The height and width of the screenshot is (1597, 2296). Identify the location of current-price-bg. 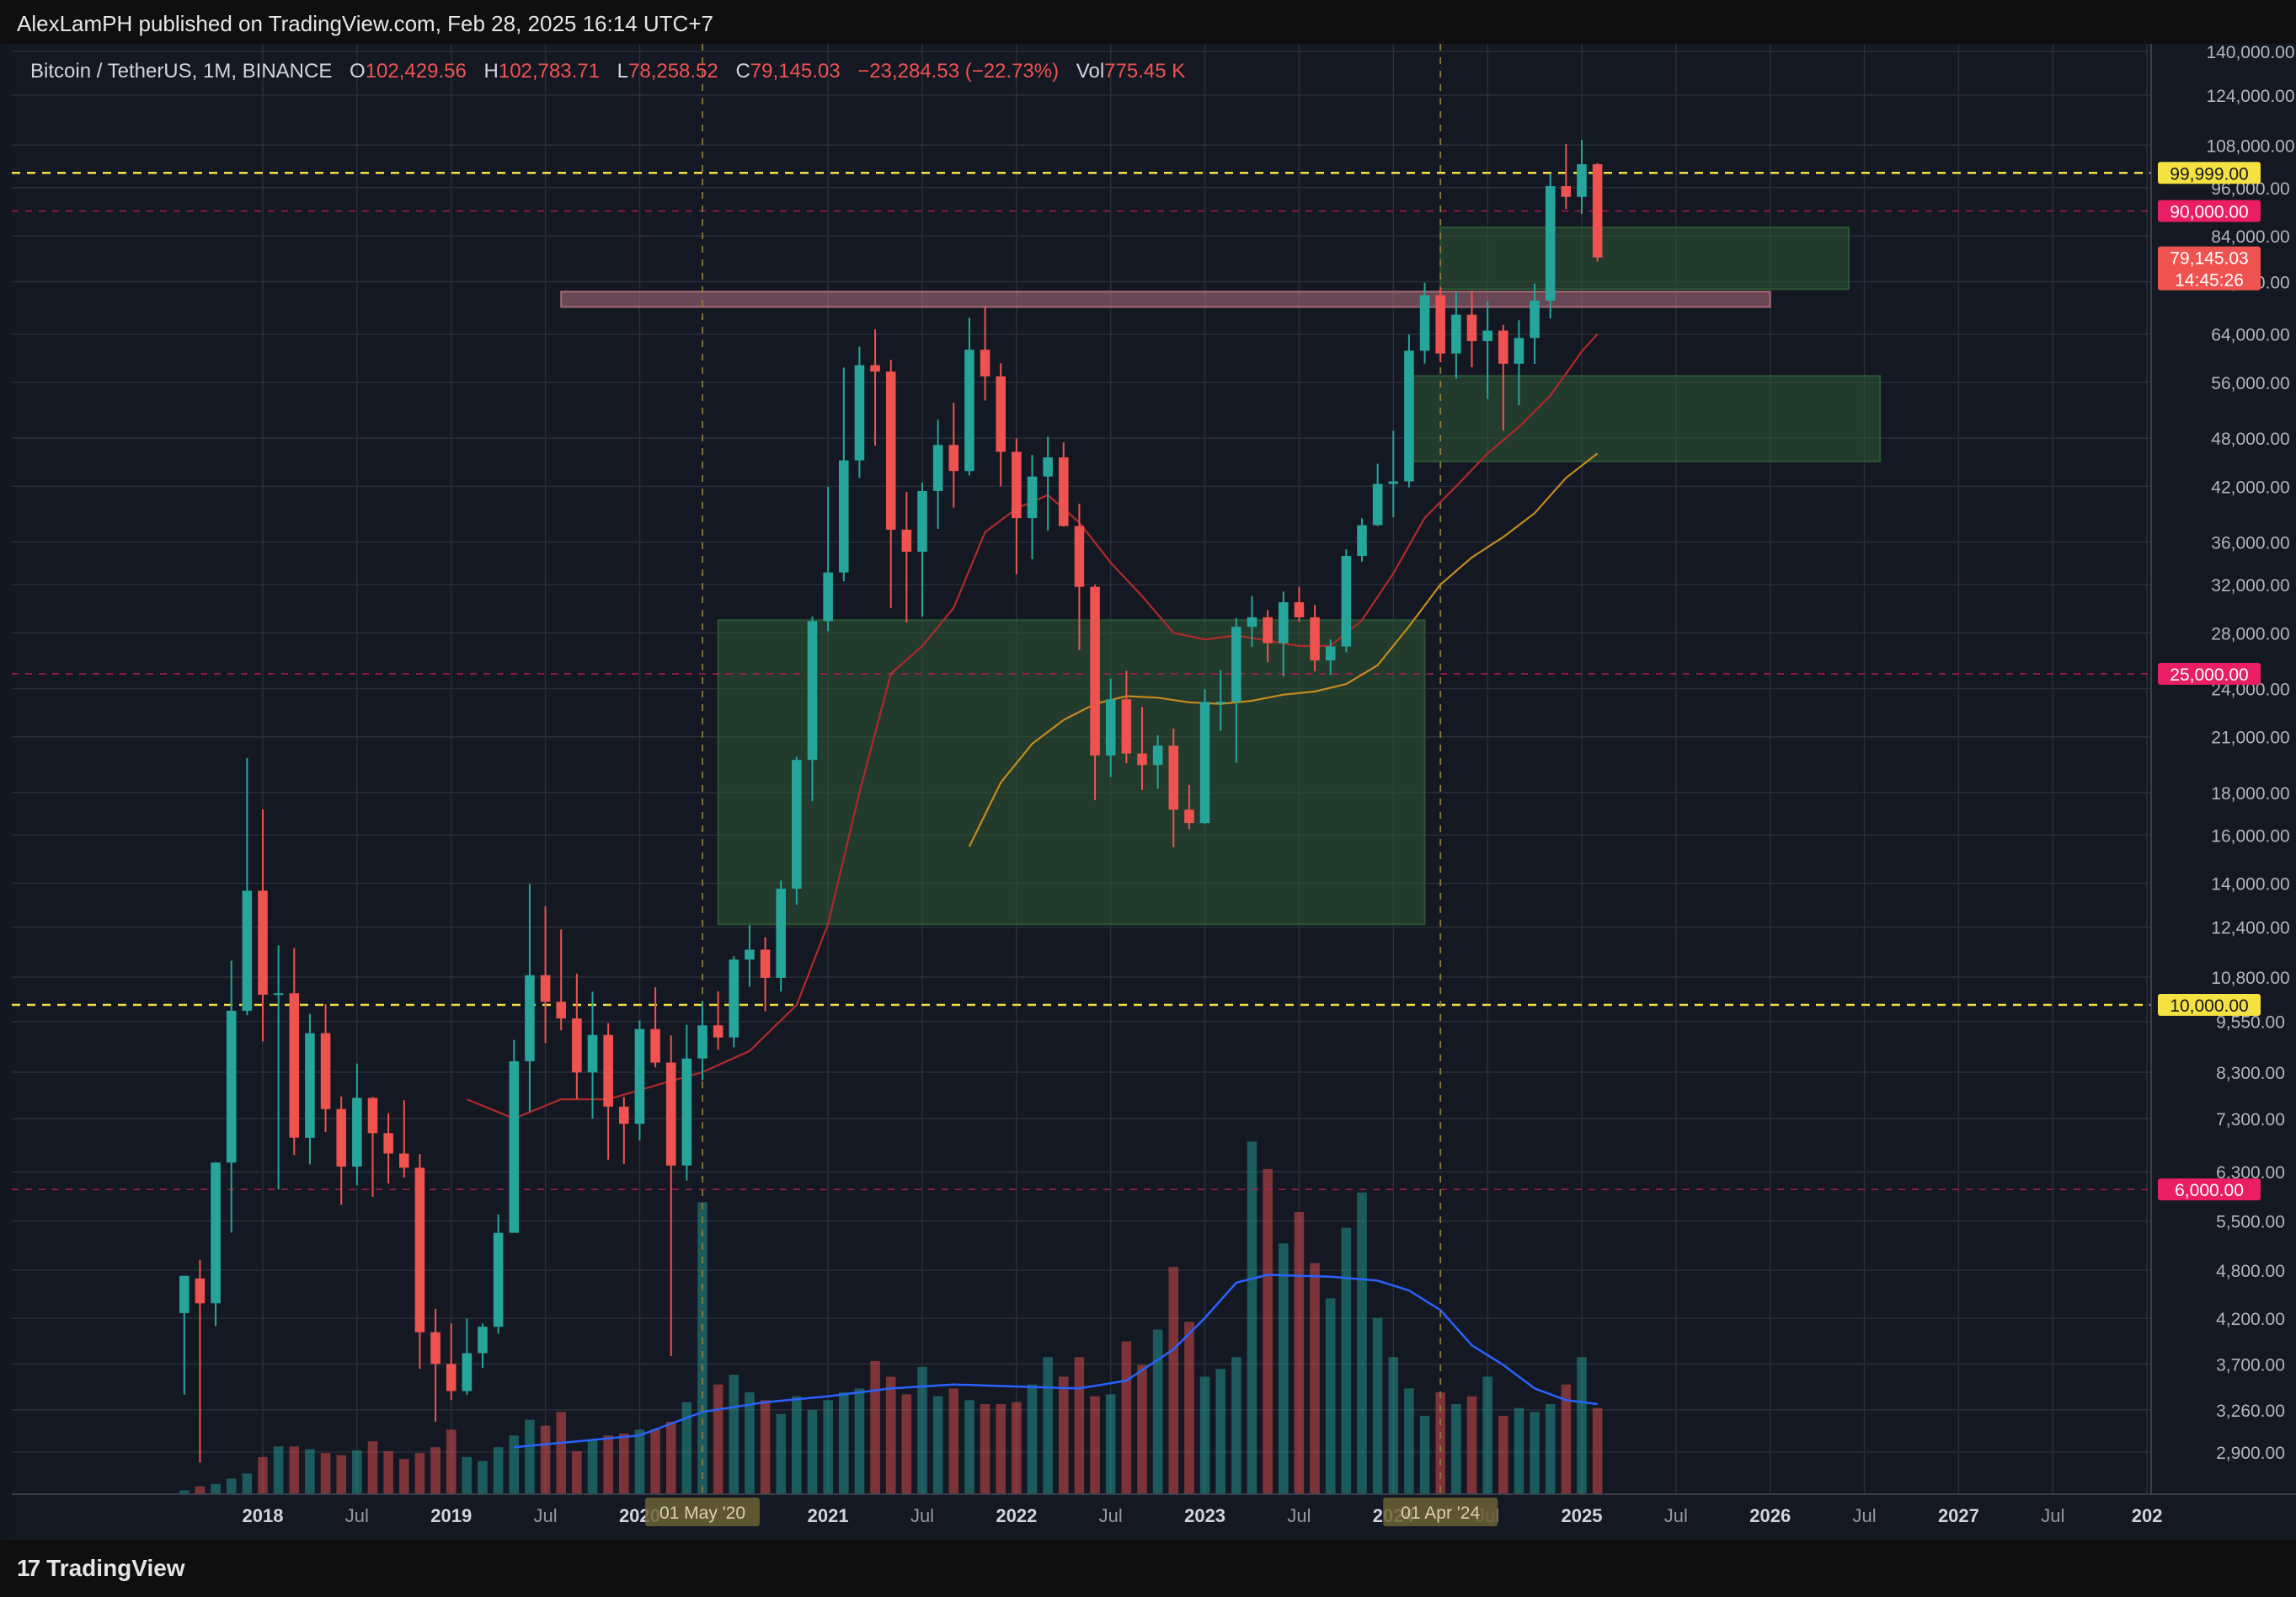
(2209, 268).